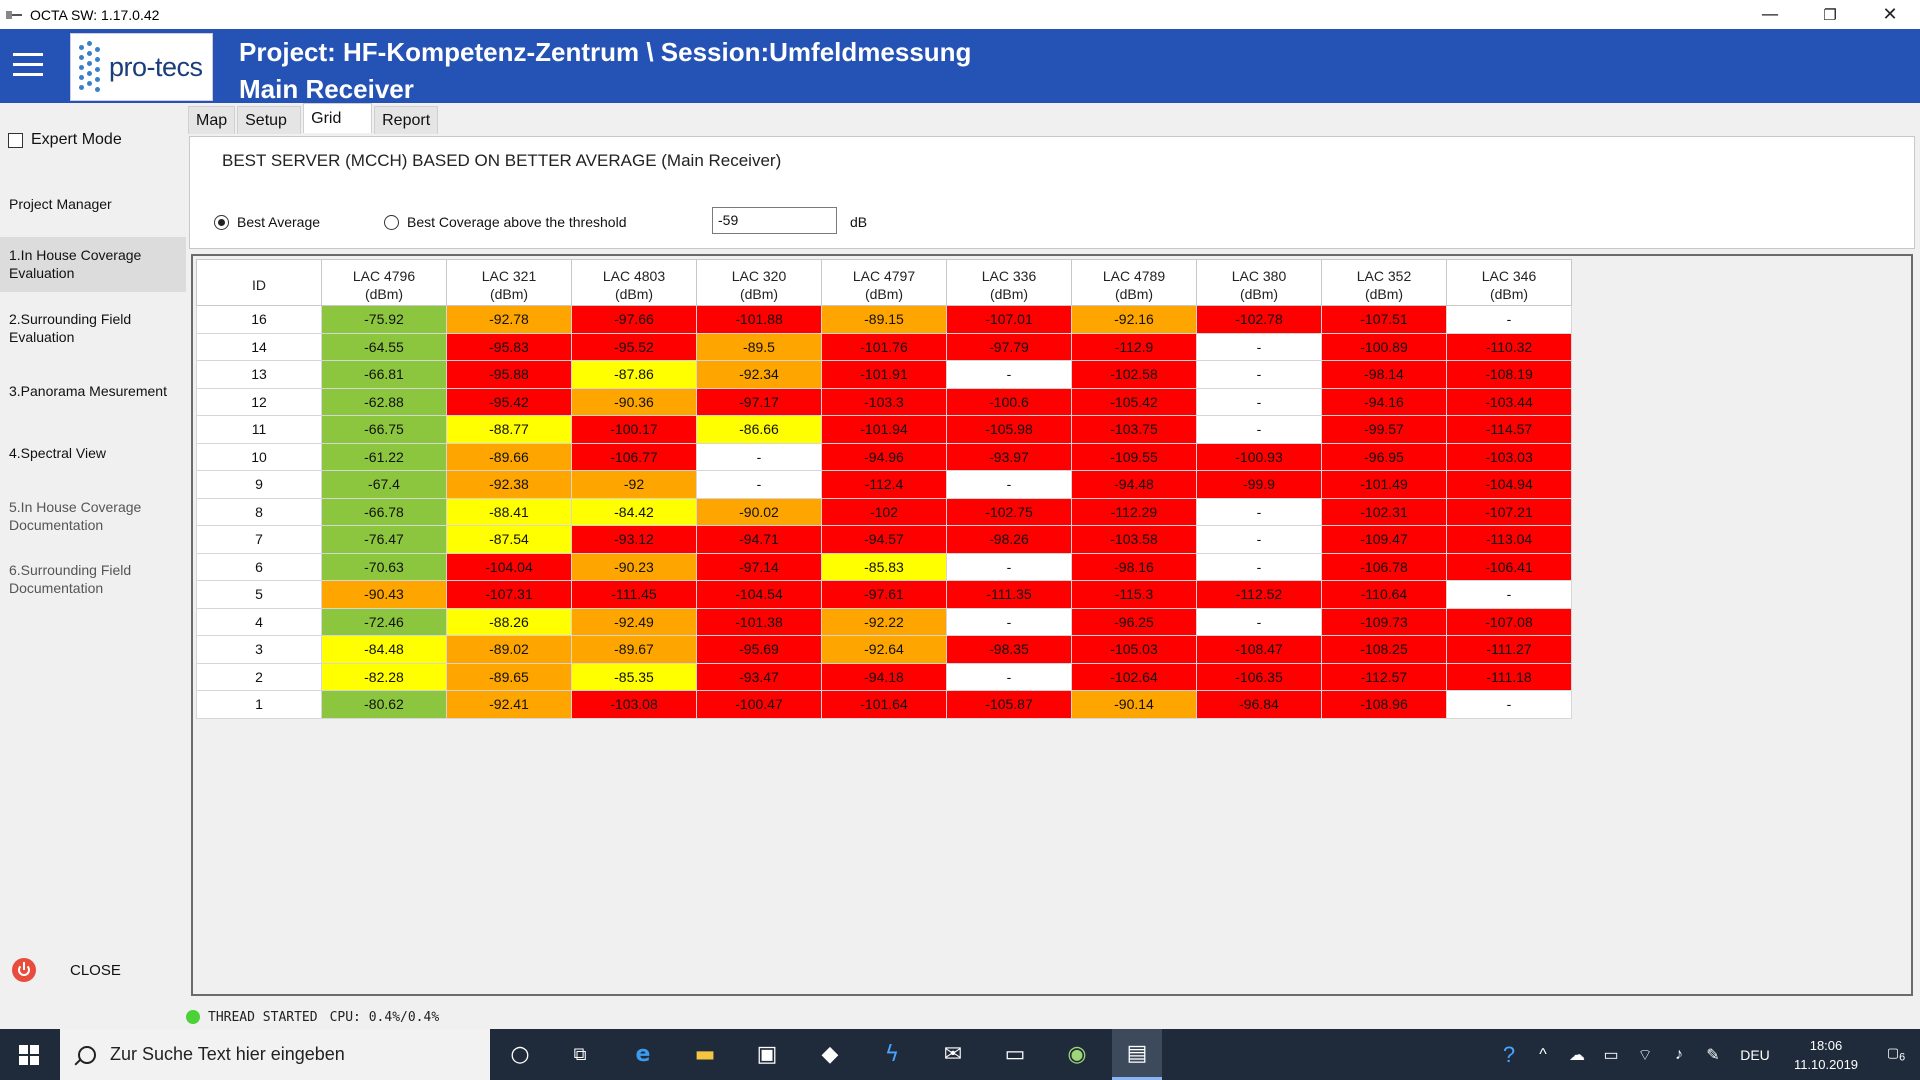  I want to click on signal-cell: -89.65, so click(509, 676).